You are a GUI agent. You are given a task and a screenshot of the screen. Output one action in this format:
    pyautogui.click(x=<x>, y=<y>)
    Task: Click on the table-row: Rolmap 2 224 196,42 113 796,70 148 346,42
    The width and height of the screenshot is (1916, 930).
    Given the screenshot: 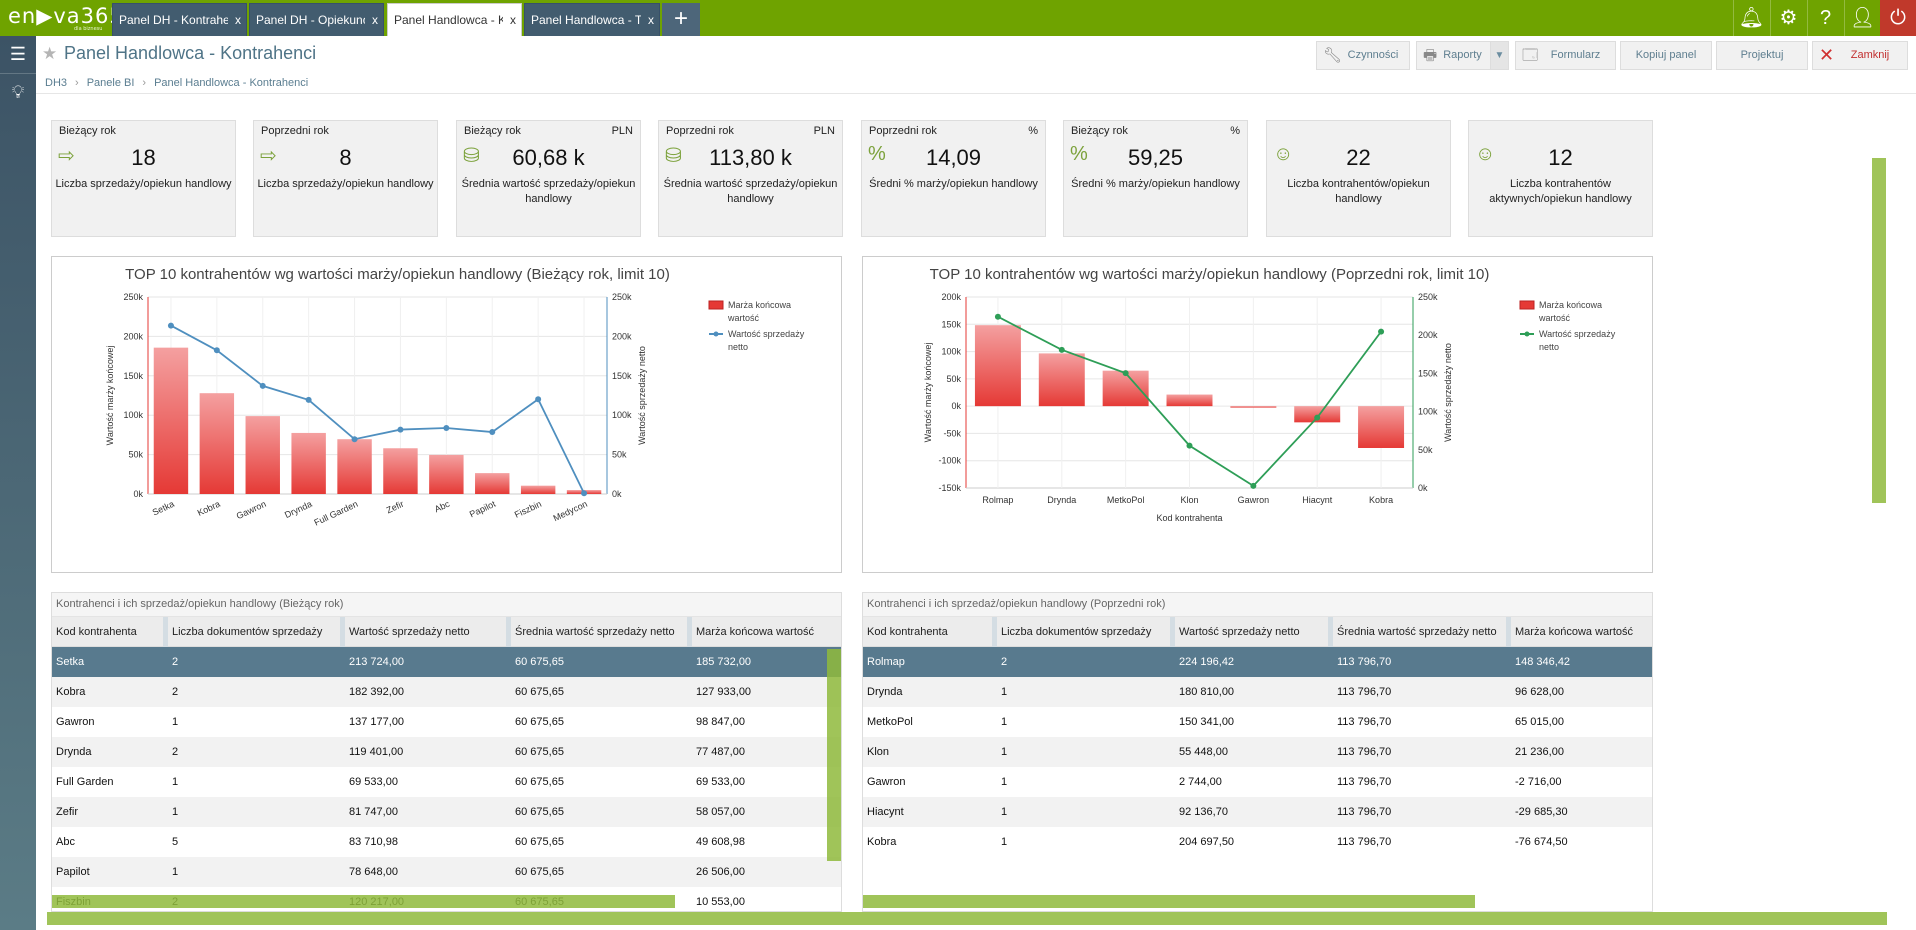 What is the action you would take?
    pyautogui.click(x=1257, y=662)
    